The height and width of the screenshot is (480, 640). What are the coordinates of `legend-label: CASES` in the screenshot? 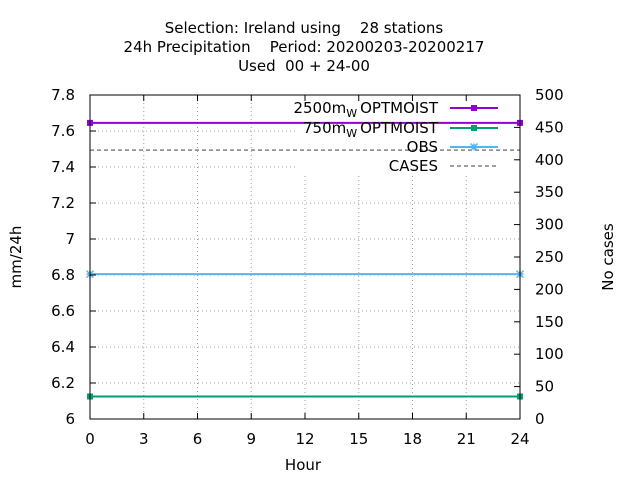 It's located at (413, 166).